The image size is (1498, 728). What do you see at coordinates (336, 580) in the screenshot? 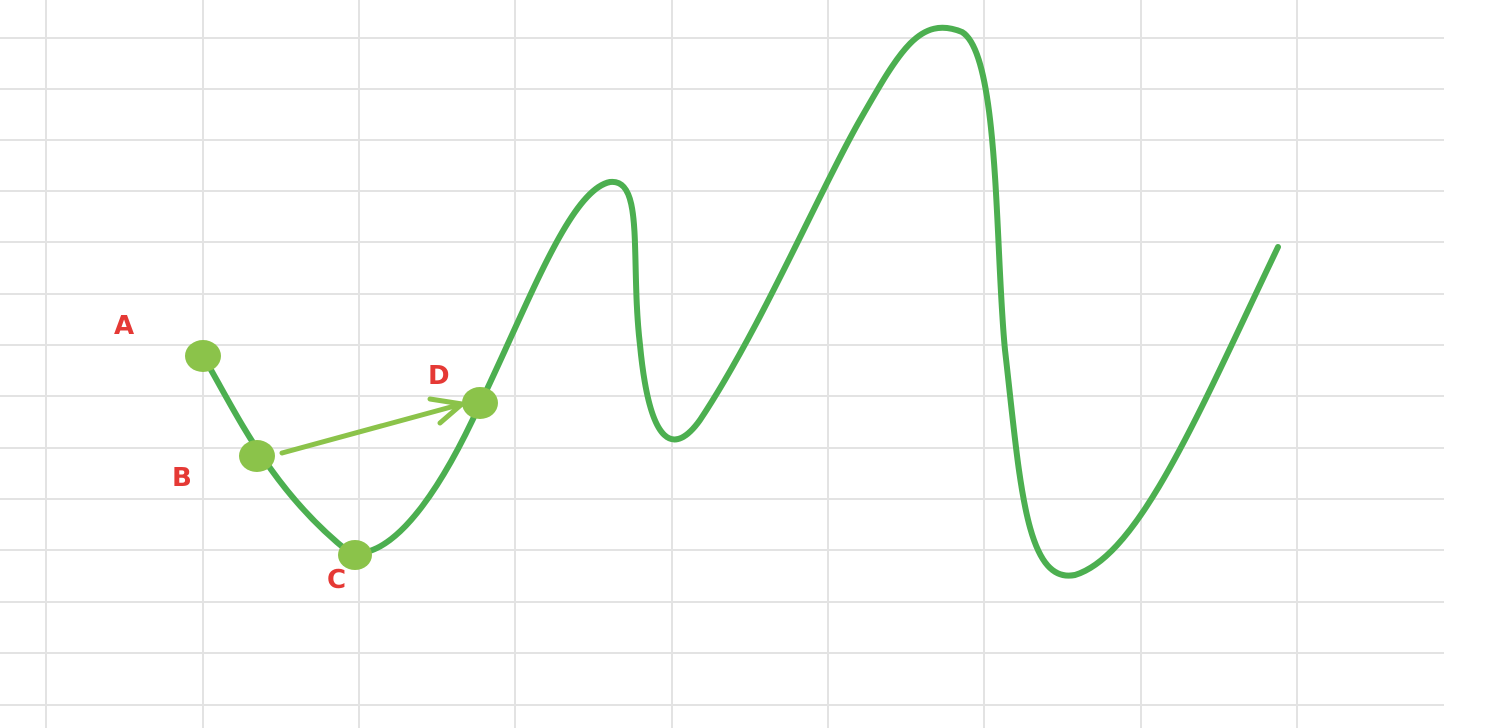
I see `label-c: C` at bounding box center [336, 580].